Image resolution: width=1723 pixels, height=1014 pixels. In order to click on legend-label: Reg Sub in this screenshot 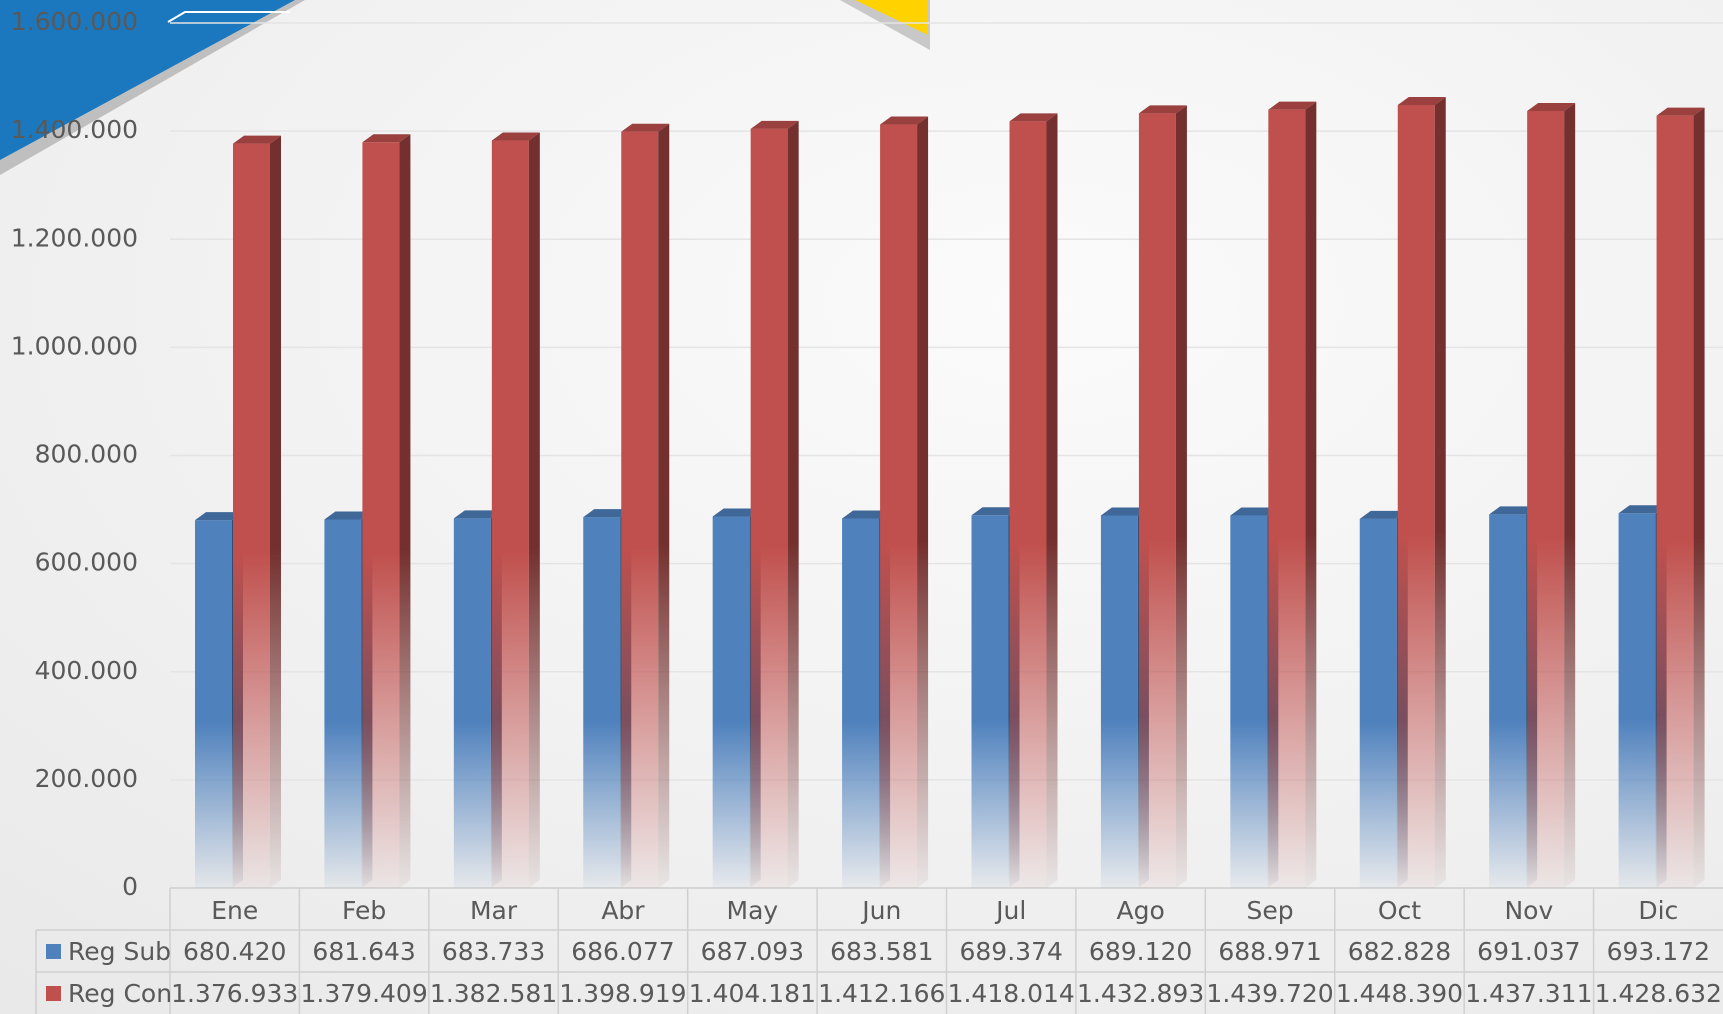, I will do `click(119, 951)`.